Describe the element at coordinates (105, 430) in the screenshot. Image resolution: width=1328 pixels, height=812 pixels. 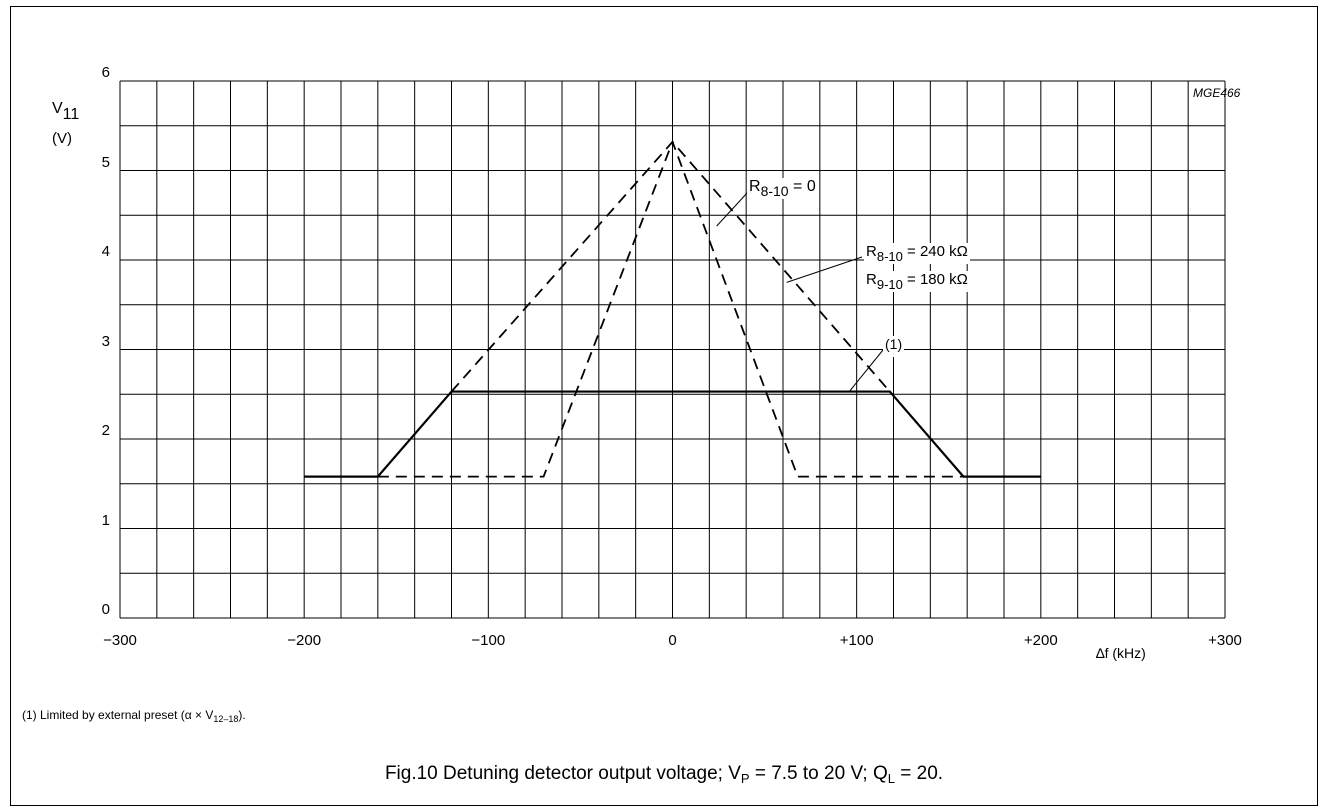
I see `y-tick-label: 2` at that location.